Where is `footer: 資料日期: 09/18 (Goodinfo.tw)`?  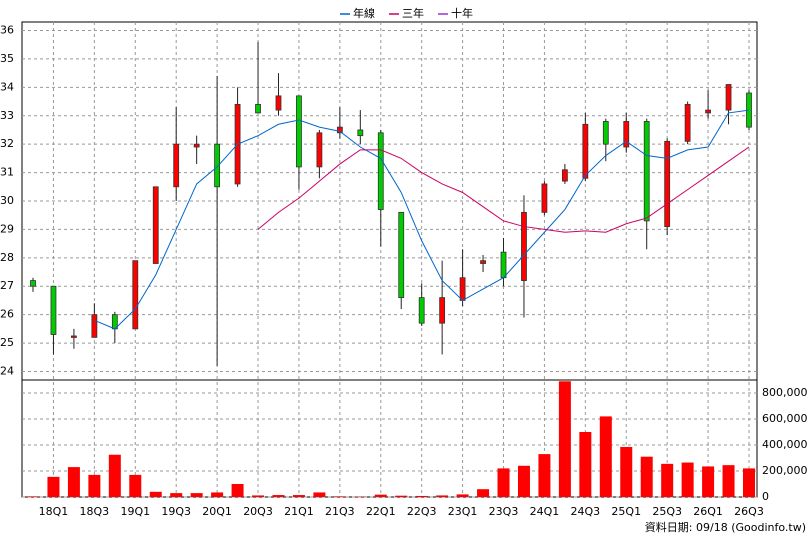
footer: 資料日期: 09/18 (Goodinfo.tw) is located at coordinates (725, 527).